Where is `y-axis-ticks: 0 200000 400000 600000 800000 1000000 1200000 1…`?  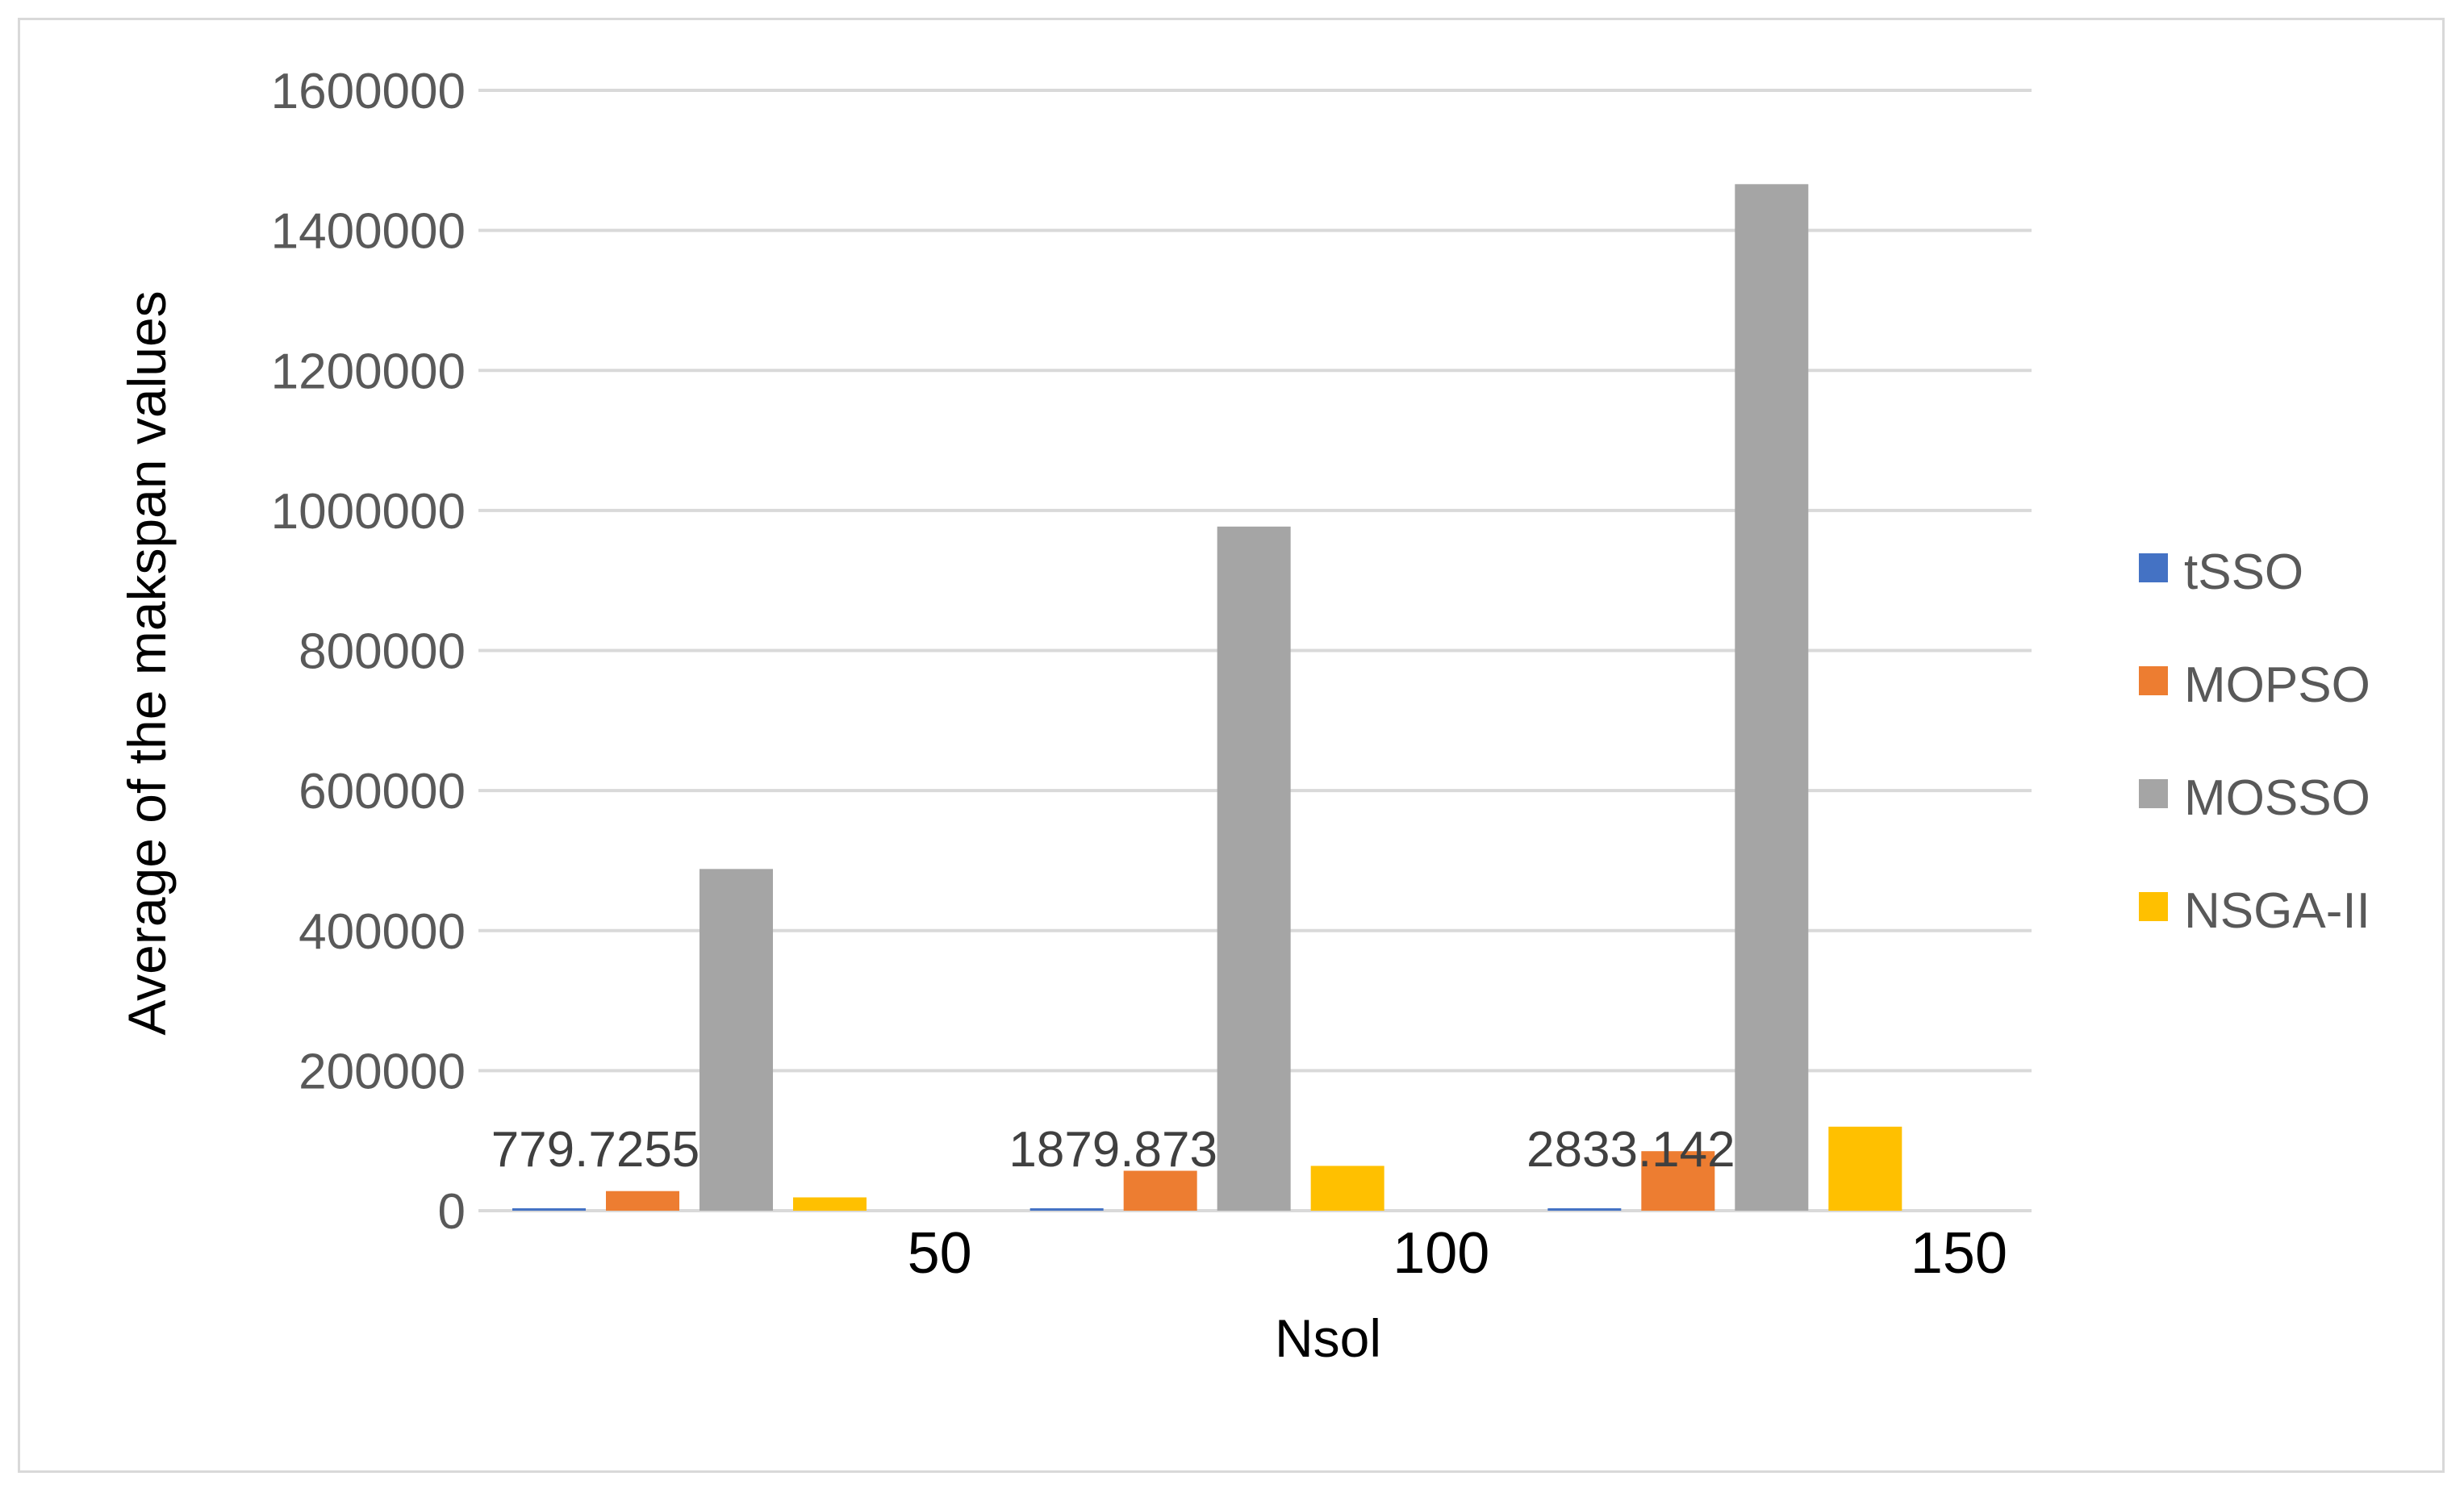 y-axis-ticks: 0 200000 400000 600000 800000 1000000 1200000 1… is located at coordinates (369, 652).